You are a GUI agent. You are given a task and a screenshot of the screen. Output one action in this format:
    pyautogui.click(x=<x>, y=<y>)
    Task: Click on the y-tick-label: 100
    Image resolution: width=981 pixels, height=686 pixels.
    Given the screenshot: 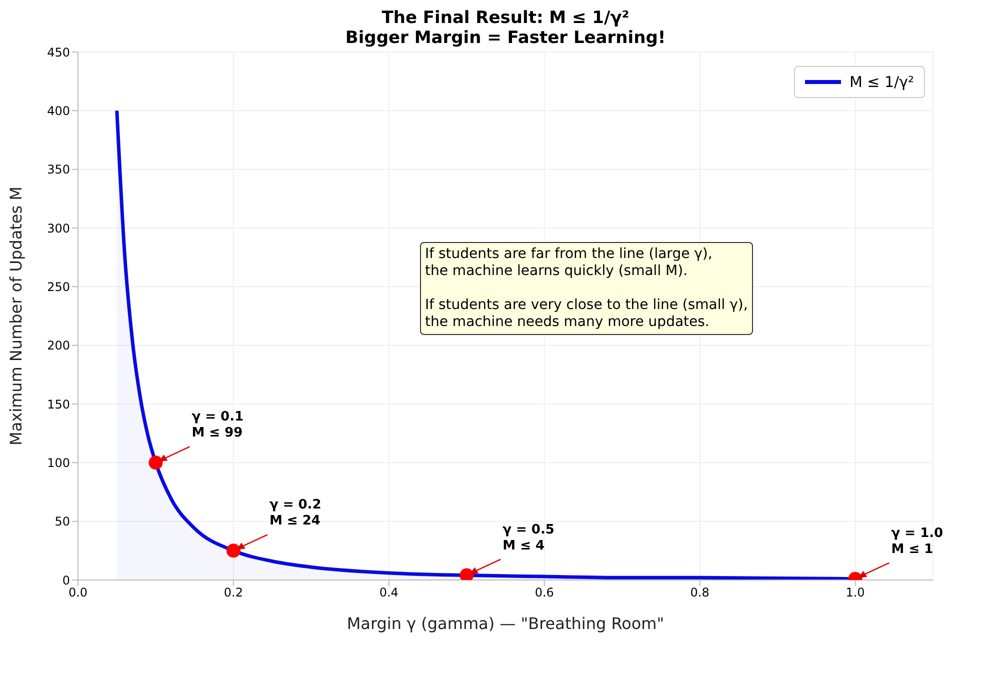 What is the action you would take?
    pyautogui.click(x=58, y=463)
    